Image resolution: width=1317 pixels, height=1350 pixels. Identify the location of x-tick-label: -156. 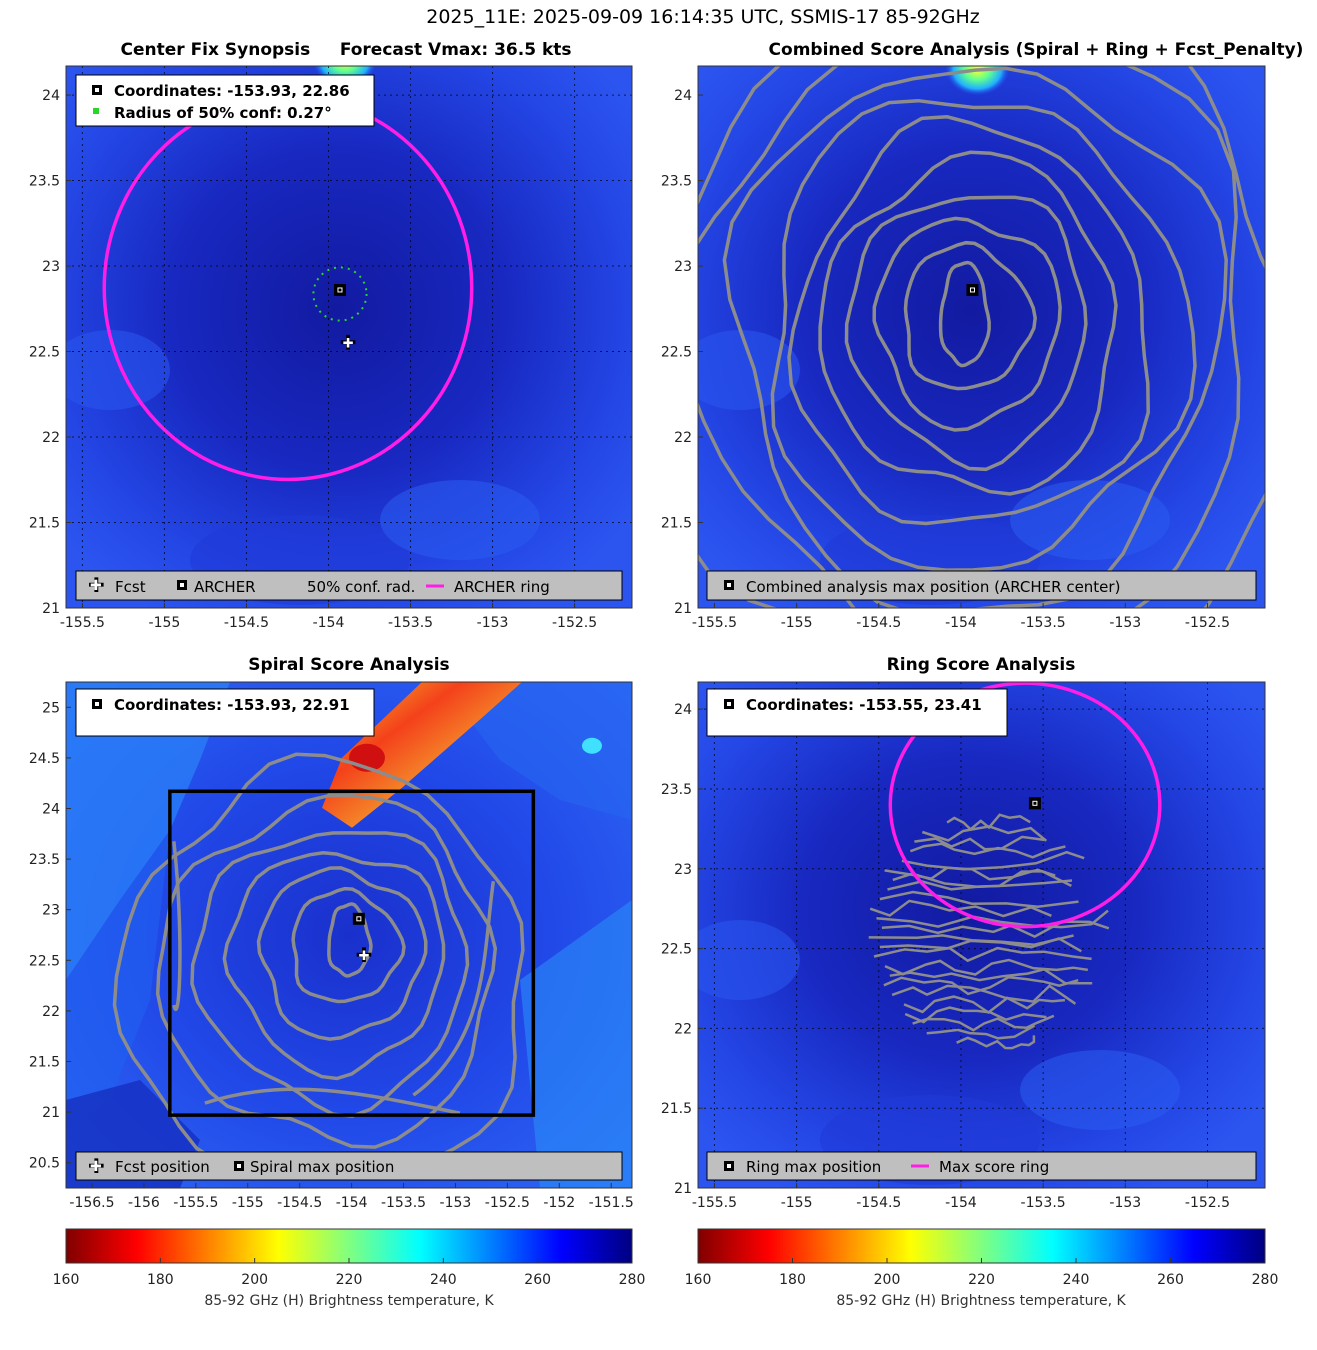
(144, 1203).